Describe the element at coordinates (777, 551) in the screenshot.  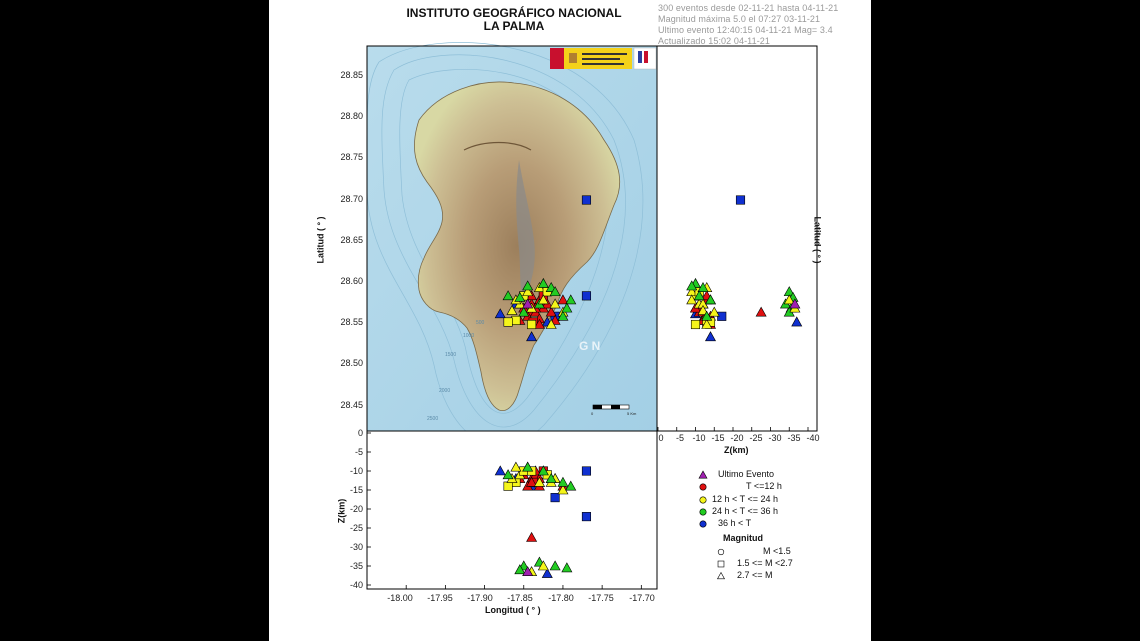
I see `legend-mag-small: M <1.5` at that location.